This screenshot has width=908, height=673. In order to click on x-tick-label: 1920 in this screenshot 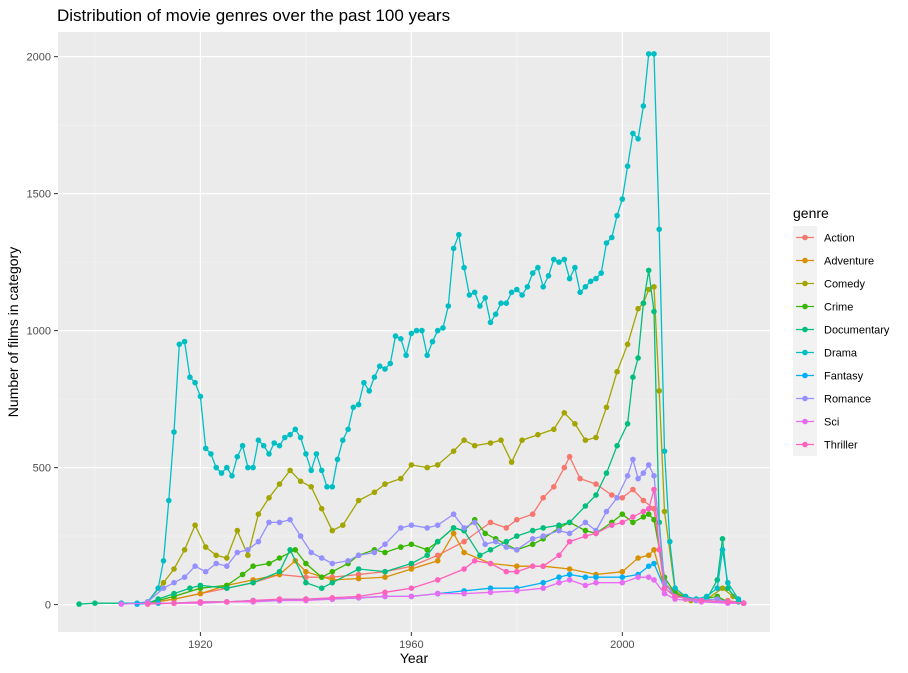, I will do `click(200, 645)`.